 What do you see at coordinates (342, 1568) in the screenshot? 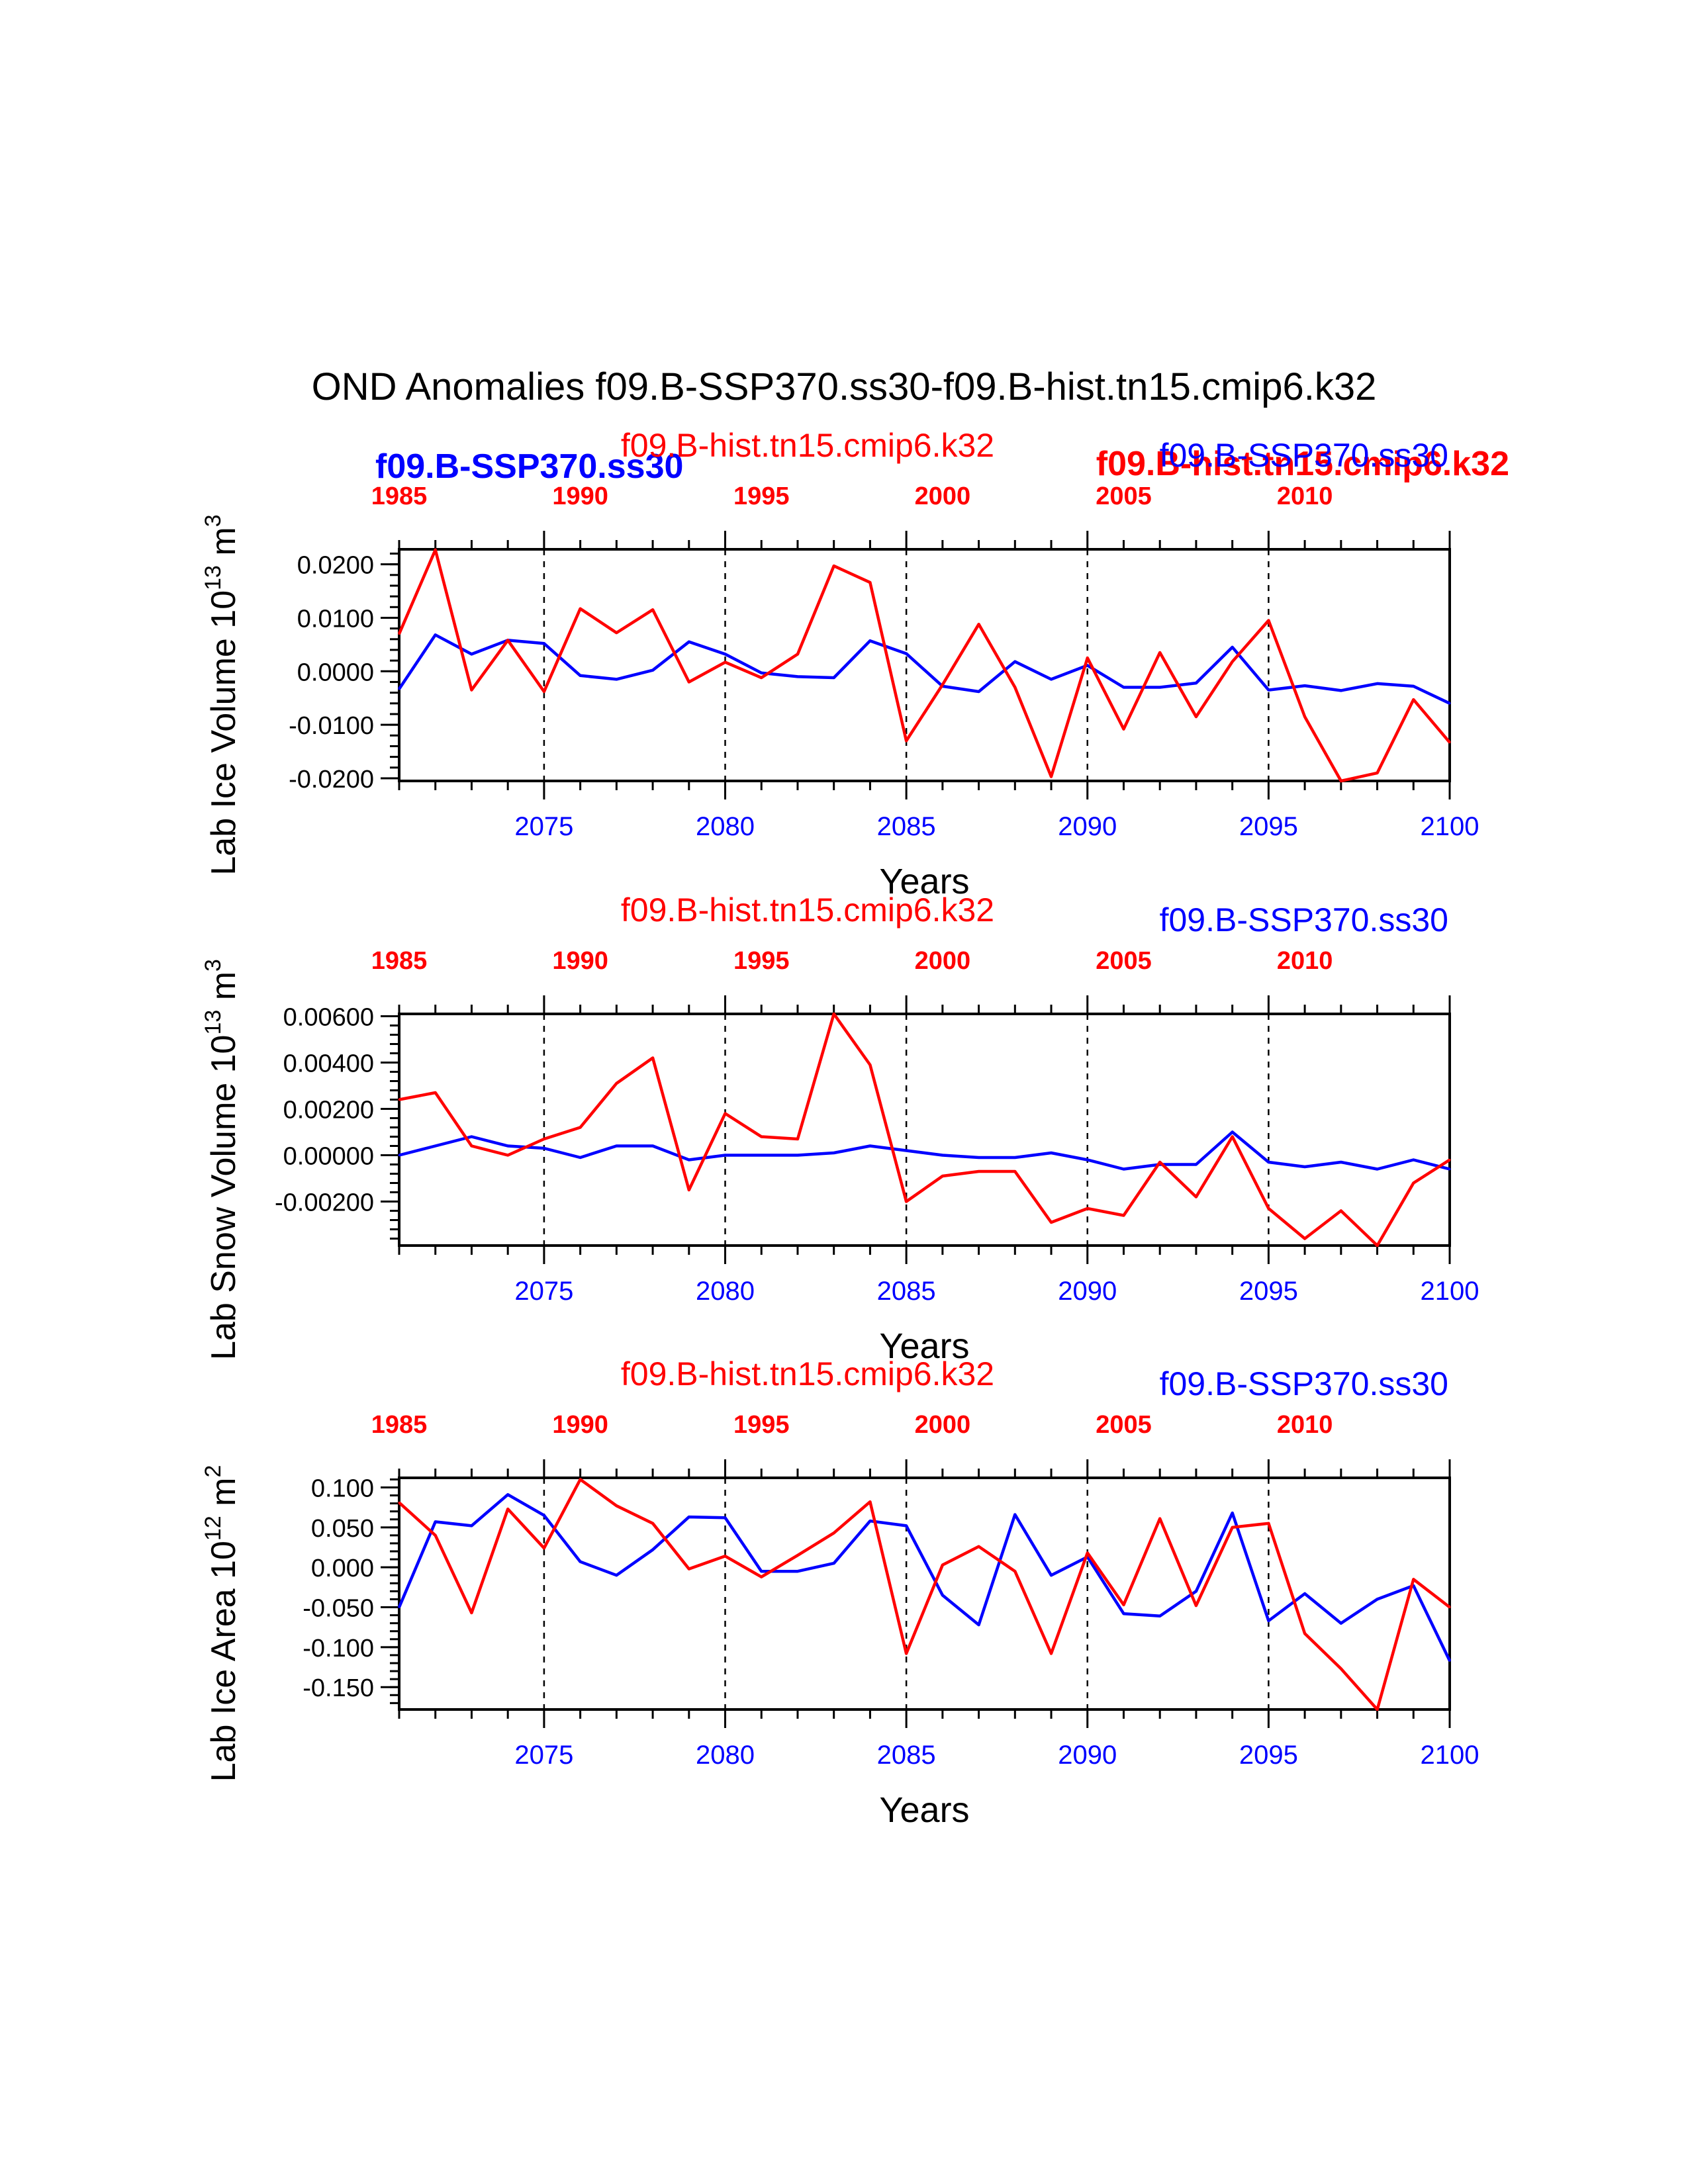
I see `y-tick-label: 0.000` at bounding box center [342, 1568].